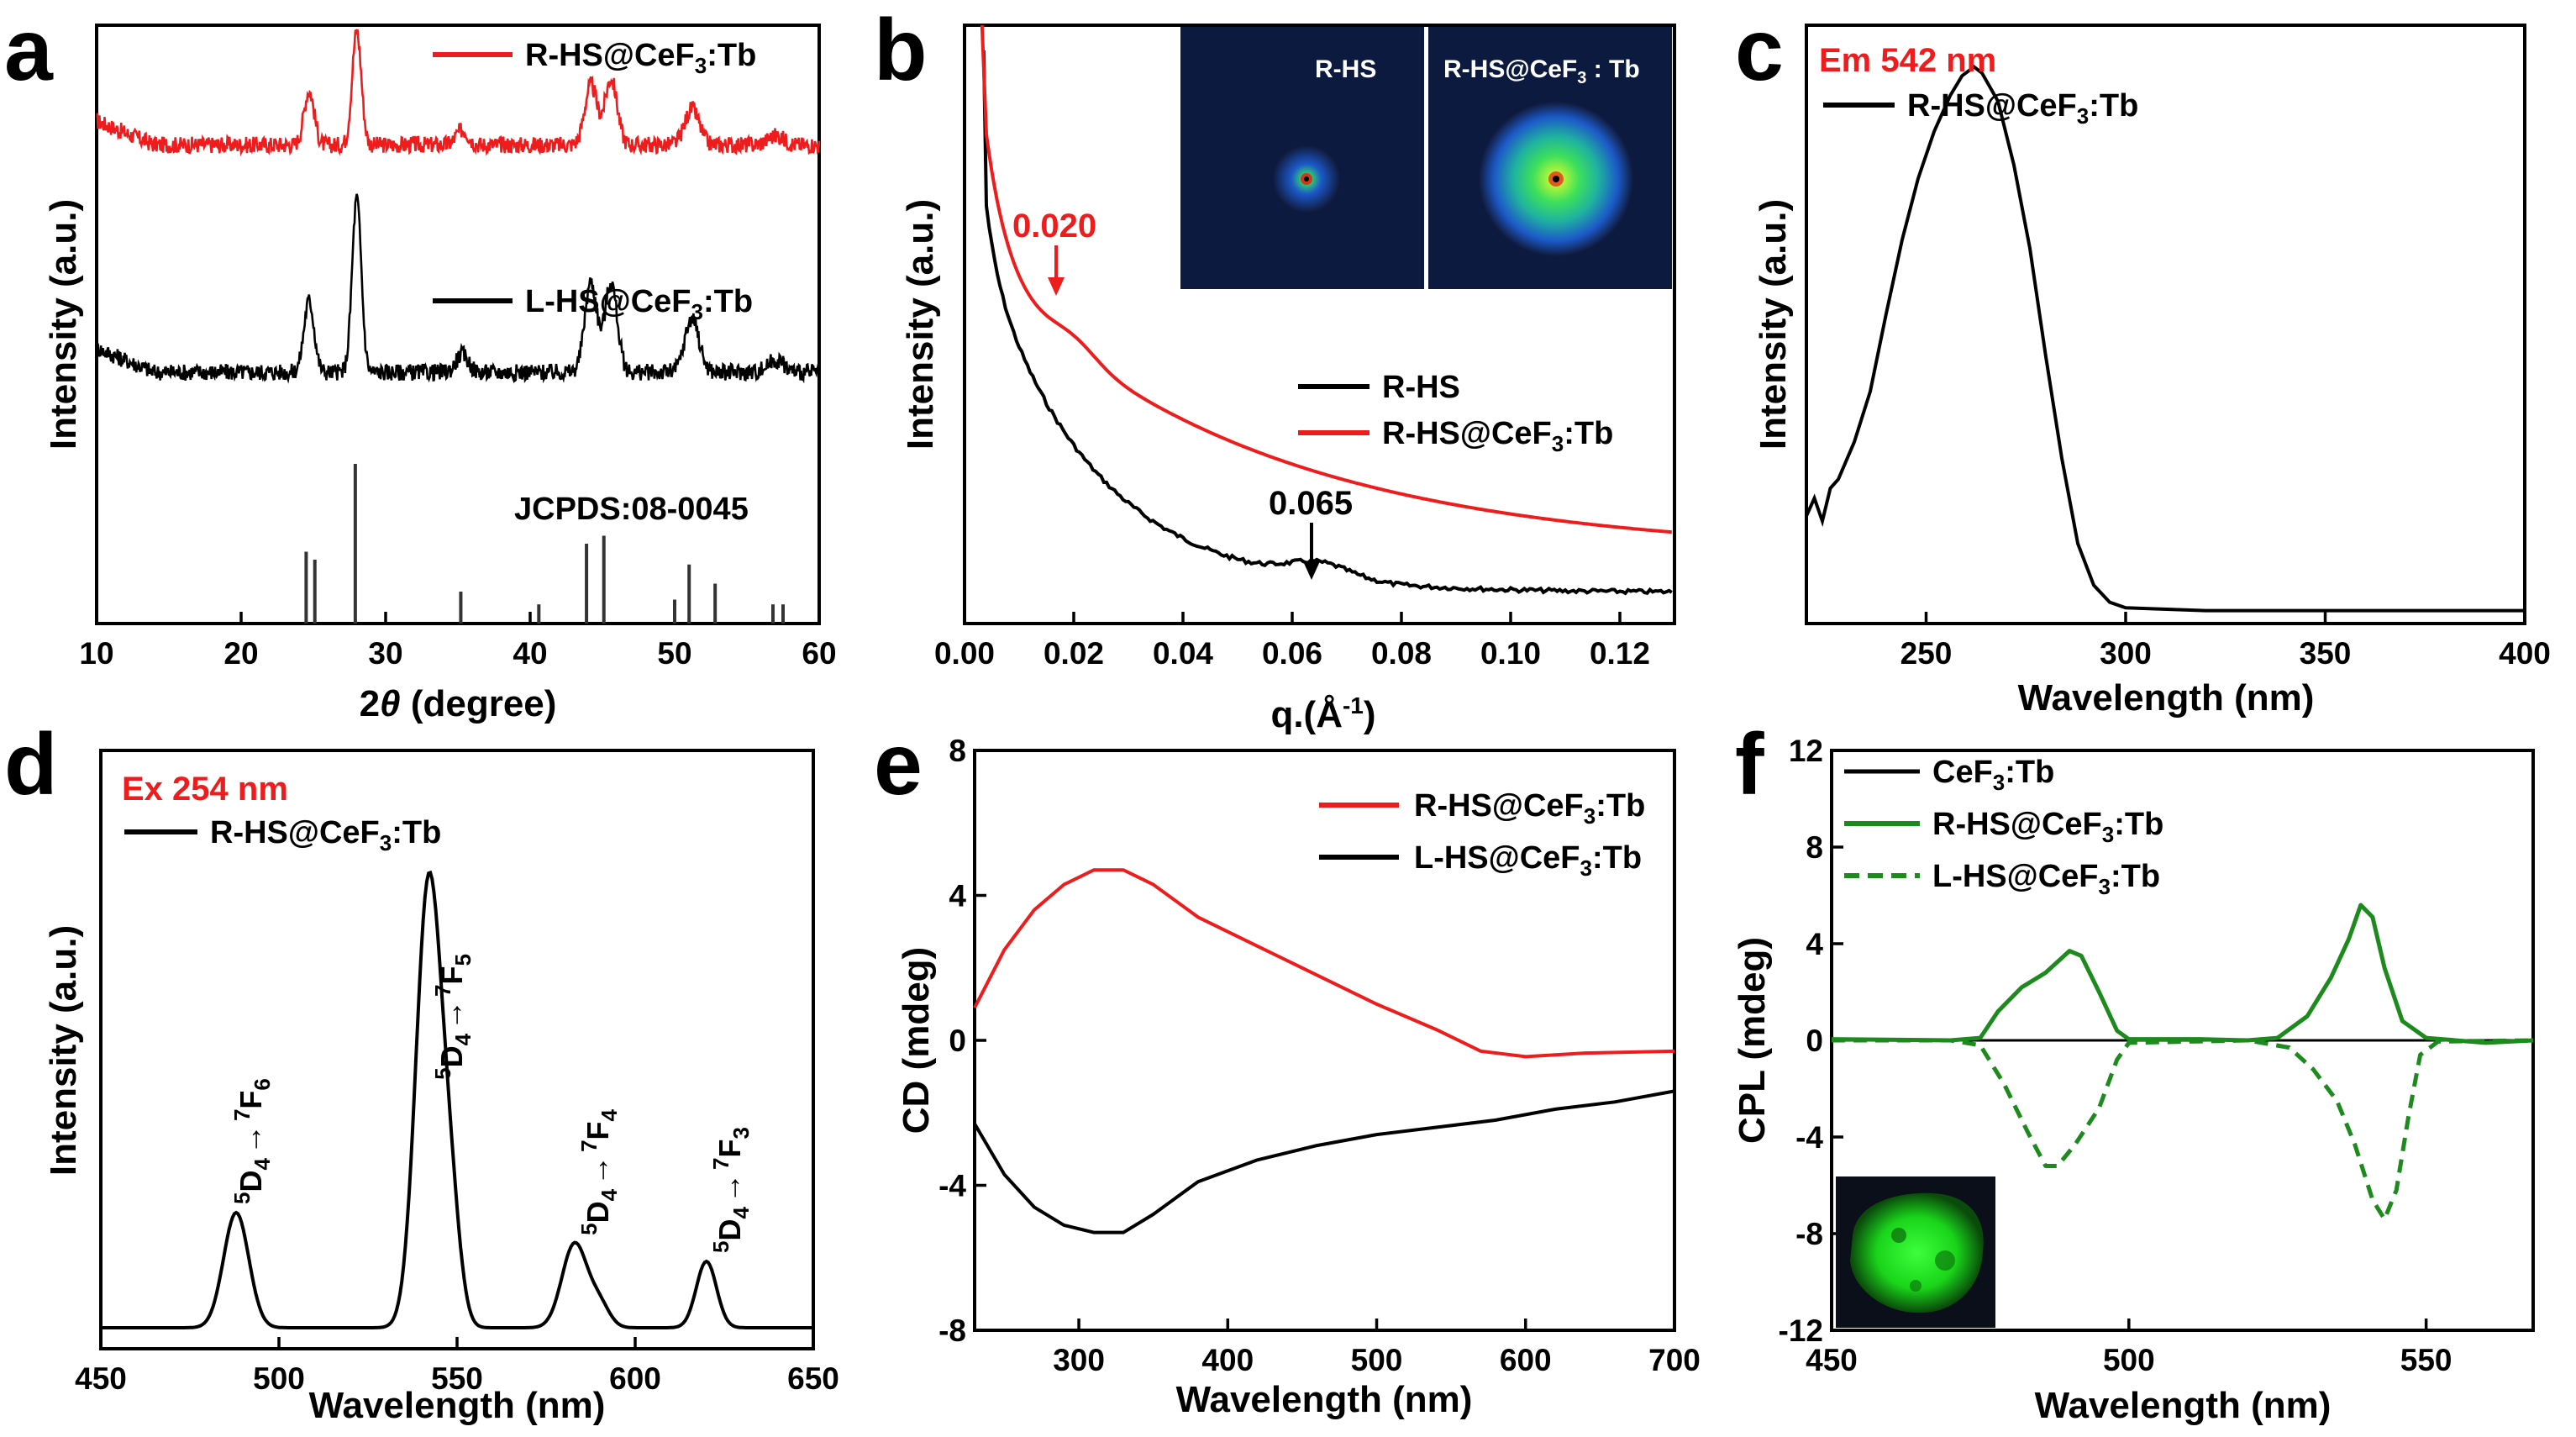 The height and width of the screenshot is (1437, 2576). Describe the element at coordinates (1801, 1330) in the screenshot. I see `panel-f-y-ytick-label-0: -12` at that location.